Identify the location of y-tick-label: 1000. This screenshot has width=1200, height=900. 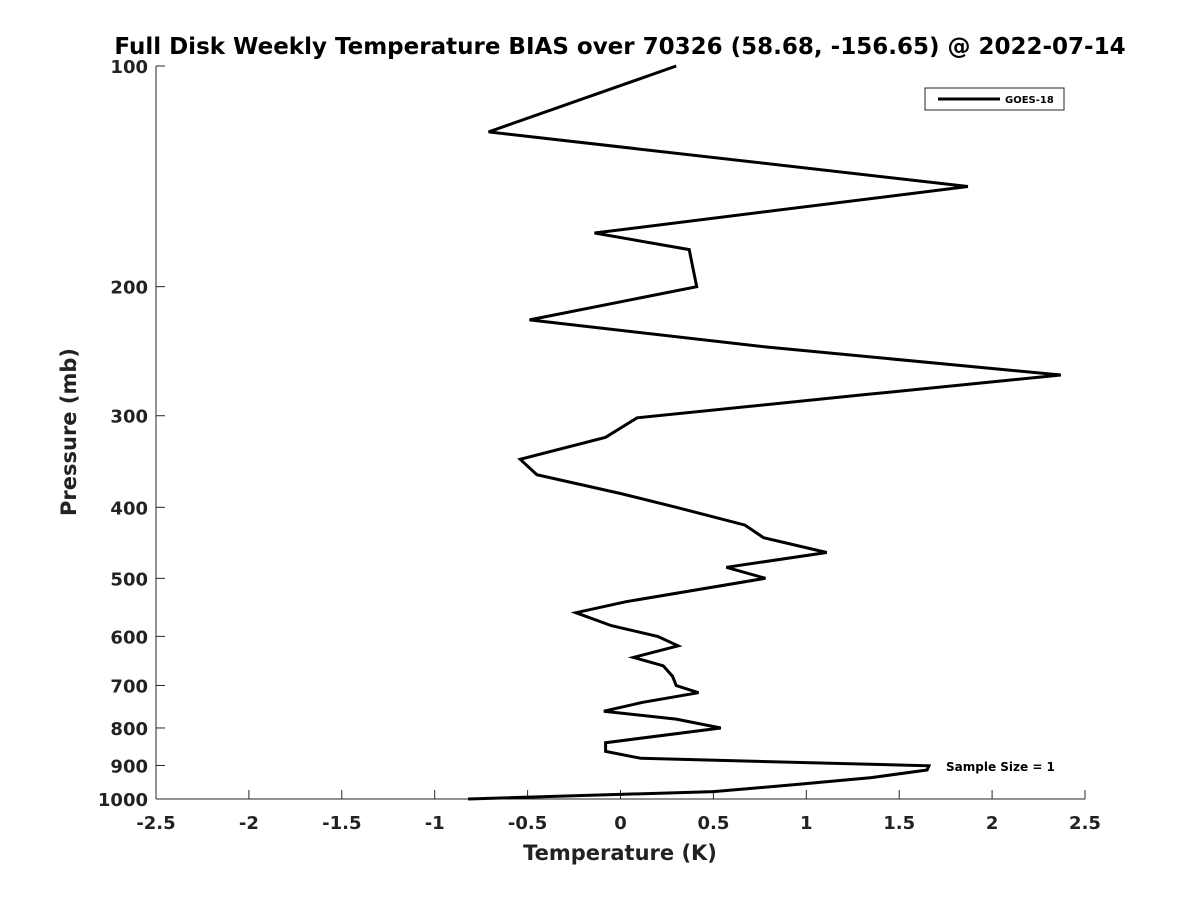
(123, 800).